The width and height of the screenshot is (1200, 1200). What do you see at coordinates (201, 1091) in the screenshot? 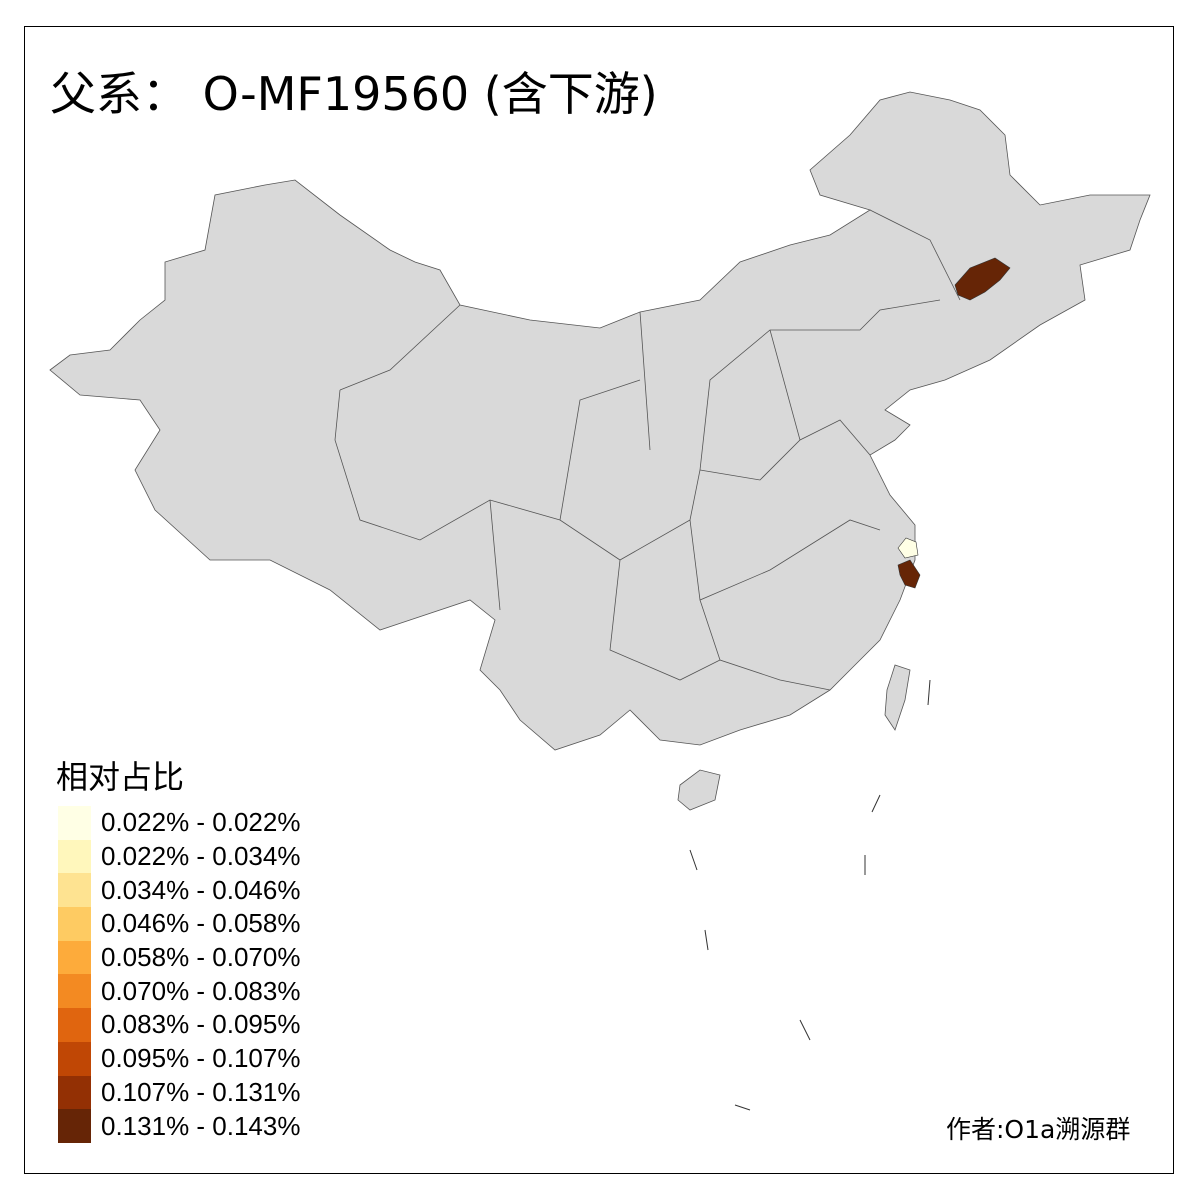
I see `legend-label: 0.107% - 0.131%` at bounding box center [201, 1091].